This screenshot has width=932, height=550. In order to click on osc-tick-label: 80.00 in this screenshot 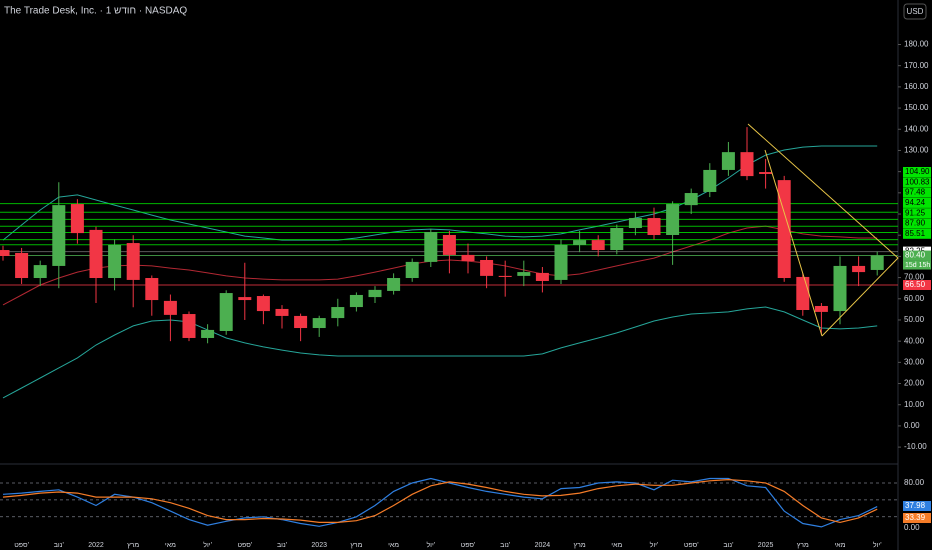, I will do `click(914, 482)`.